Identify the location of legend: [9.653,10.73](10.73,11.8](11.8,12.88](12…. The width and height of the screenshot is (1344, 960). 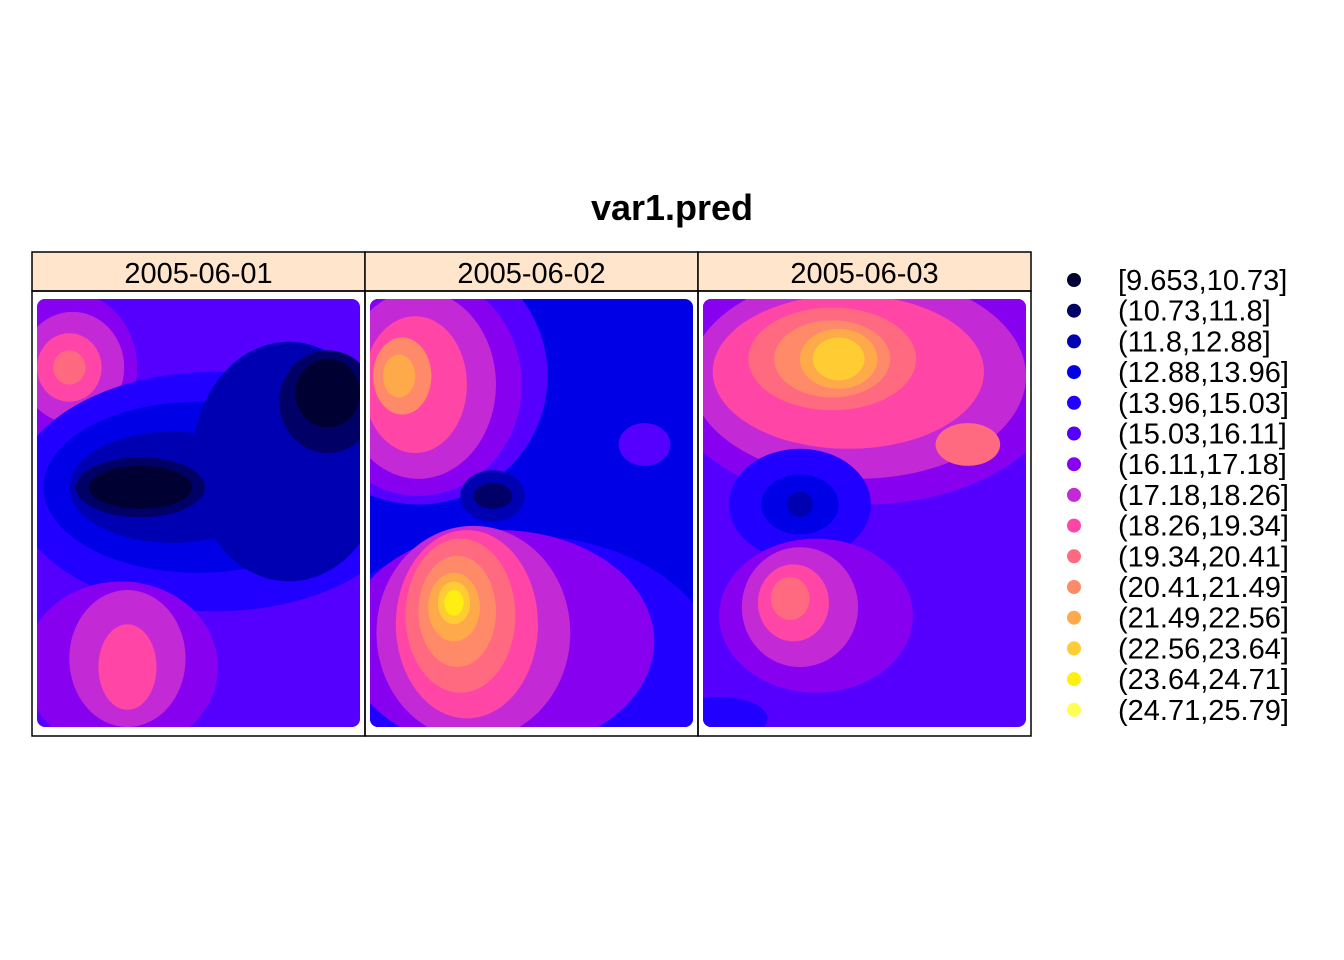
(1178, 496).